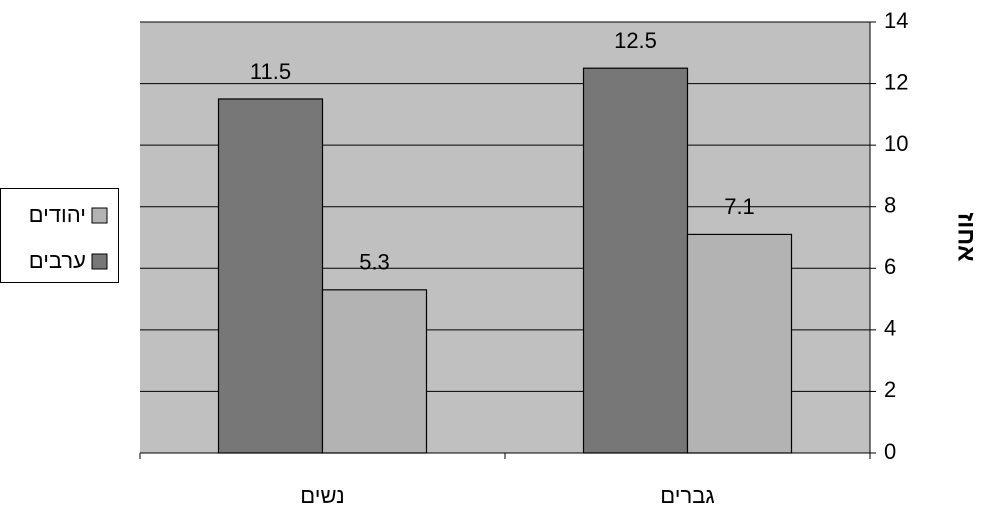 The image size is (1001, 523). I want to click on data-label: 11.5, so click(270, 71).